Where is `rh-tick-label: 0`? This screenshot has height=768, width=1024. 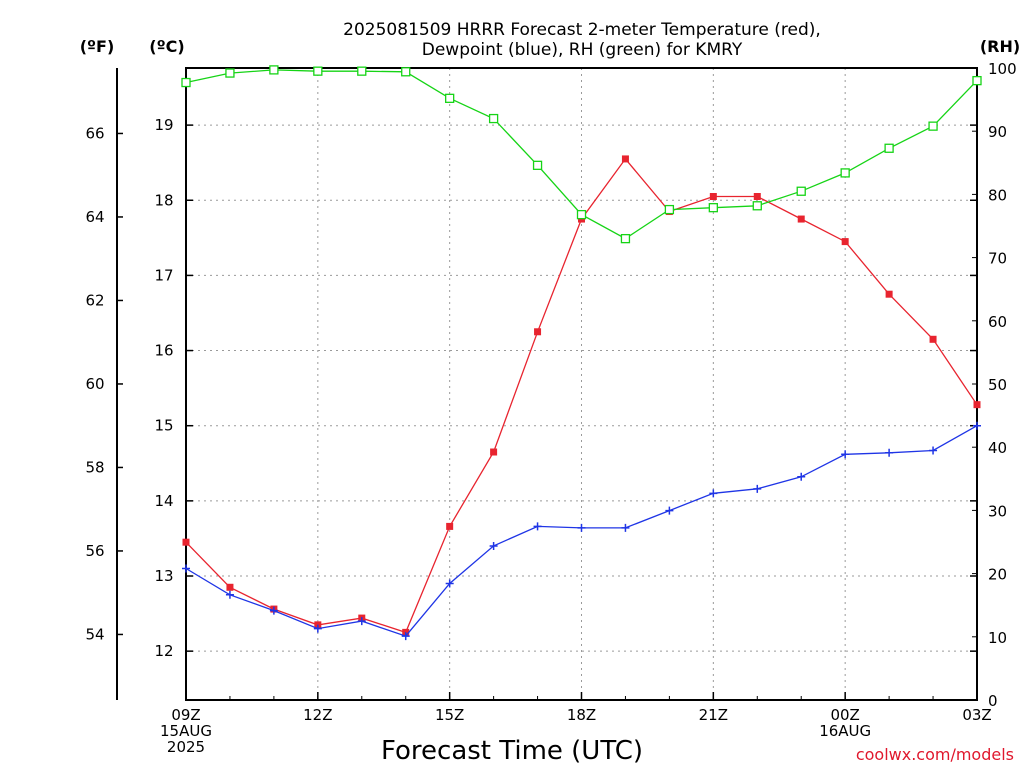 rh-tick-label: 0 is located at coordinates (993, 701).